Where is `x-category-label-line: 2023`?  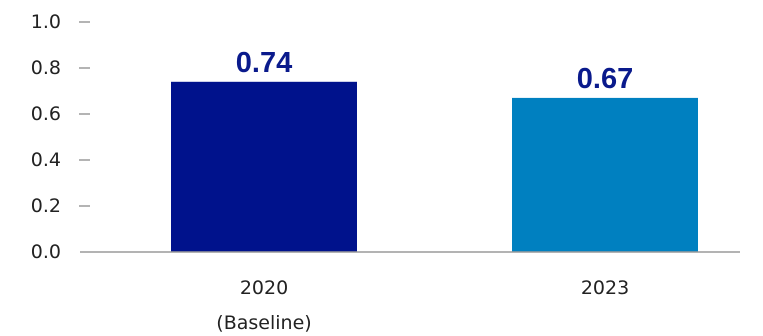
x-category-label-line: 2023 is located at coordinates (605, 288).